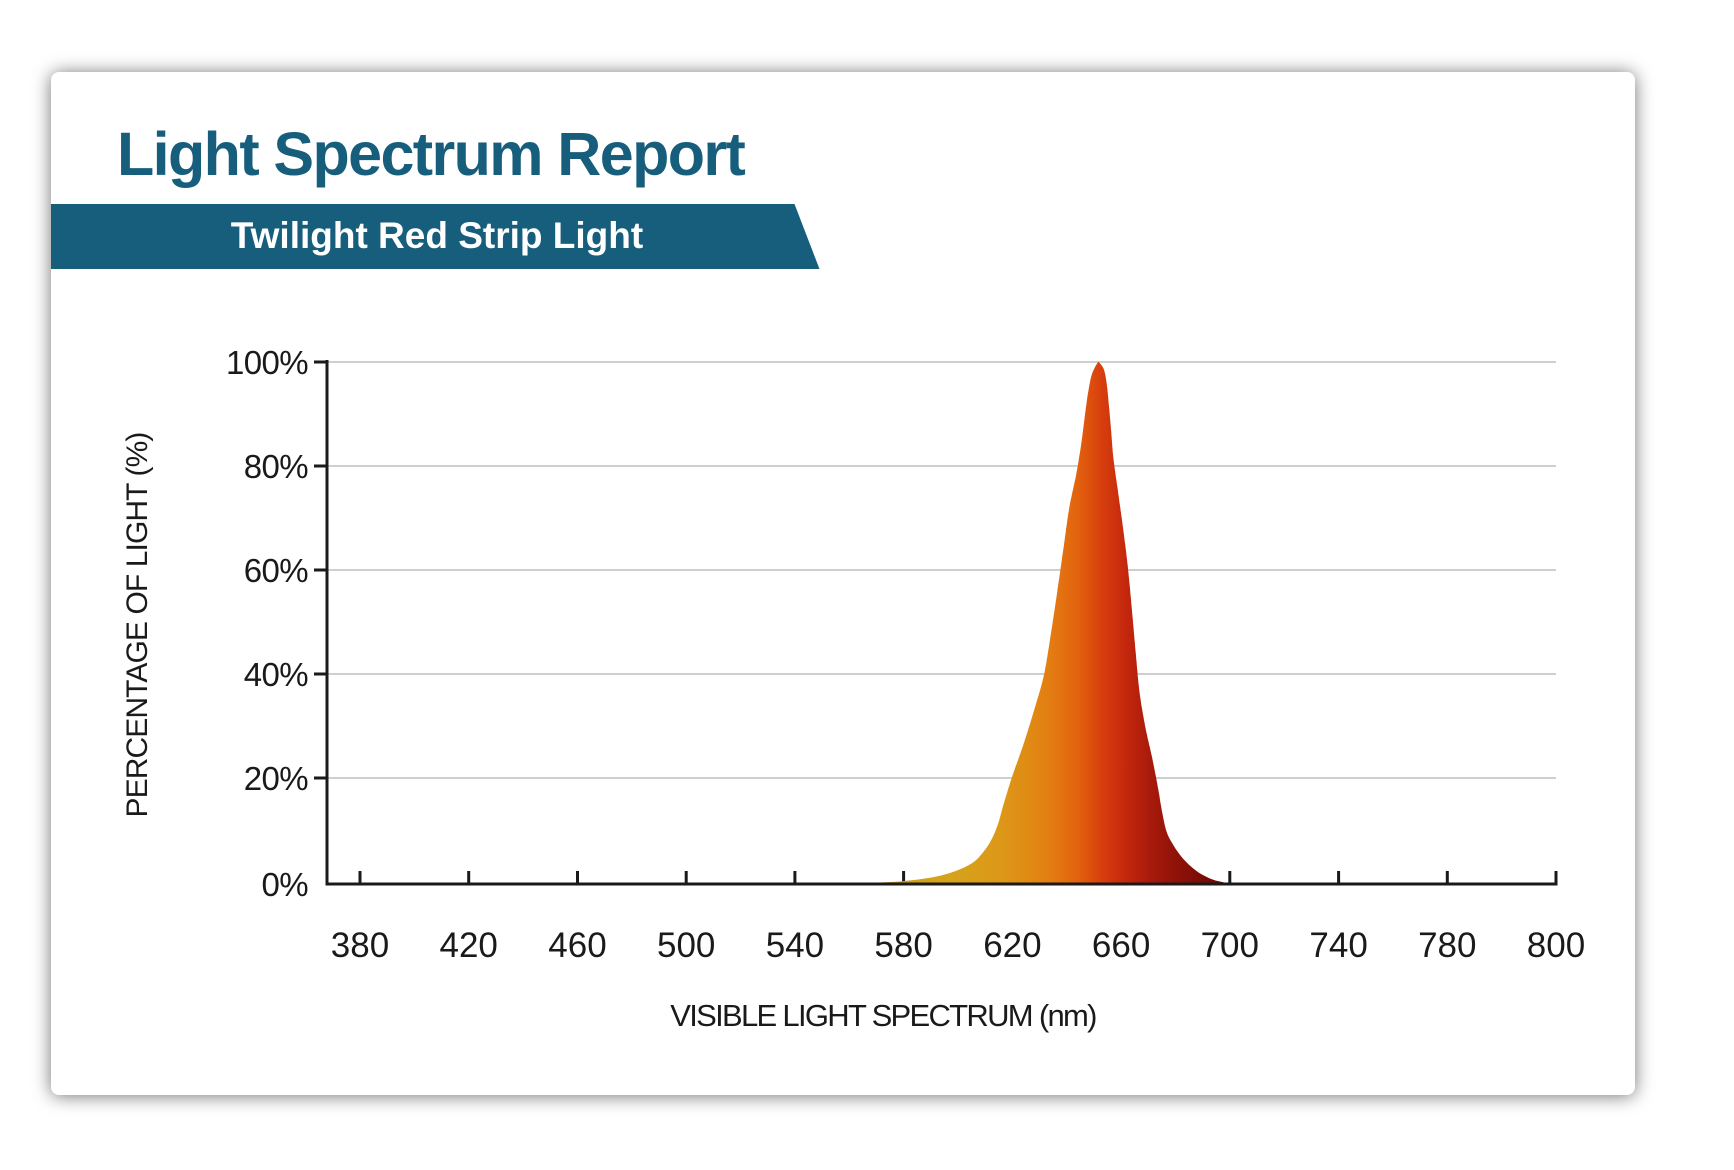  Describe the element at coordinates (267, 362) in the screenshot. I see `svg-text: 100%` at that location.